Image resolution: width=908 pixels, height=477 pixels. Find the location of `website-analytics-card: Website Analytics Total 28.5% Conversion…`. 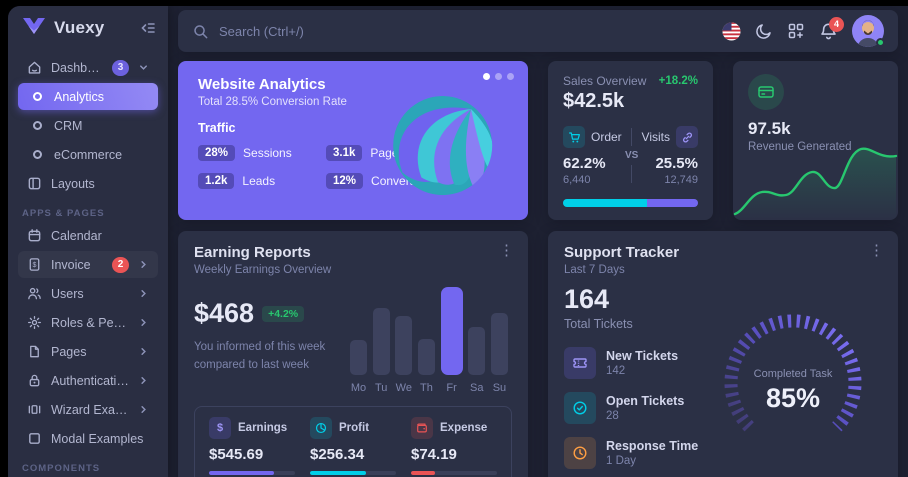

website-analytics-card: Website Analytics Total 28.5% Conversion… is located at coordinates (353, 140).